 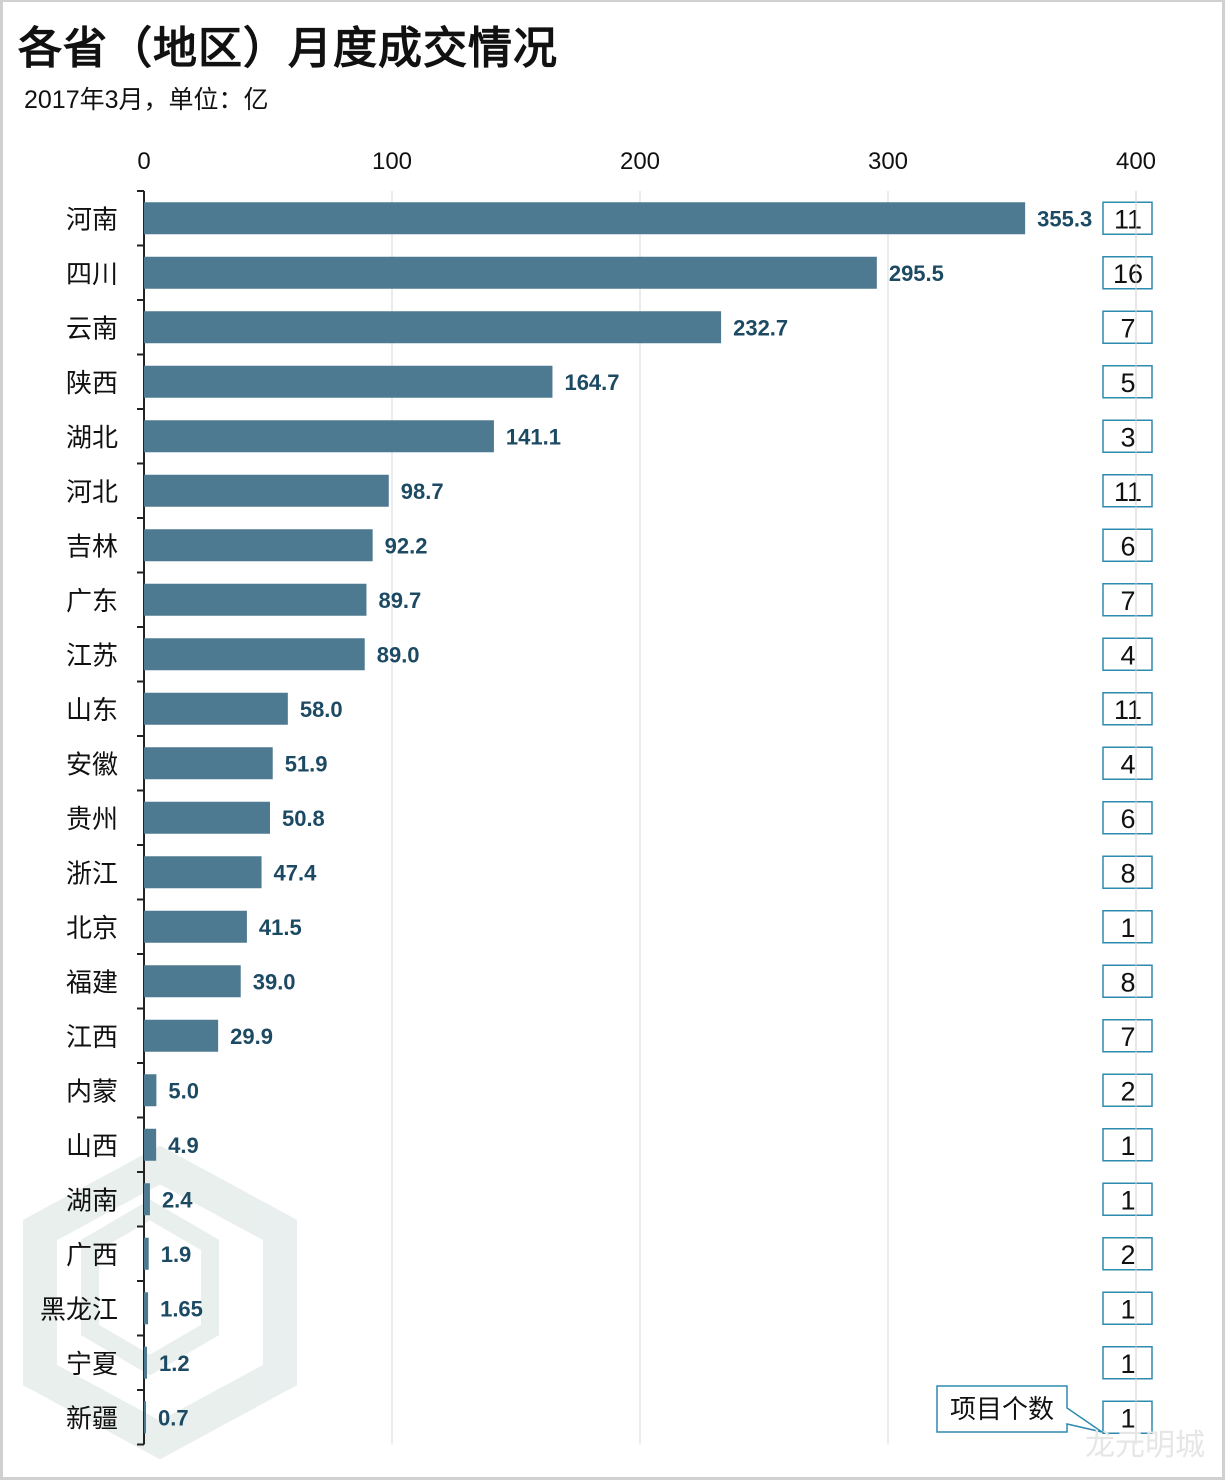 I want to click on category-label: 山西, so click(x=92, y=1147).